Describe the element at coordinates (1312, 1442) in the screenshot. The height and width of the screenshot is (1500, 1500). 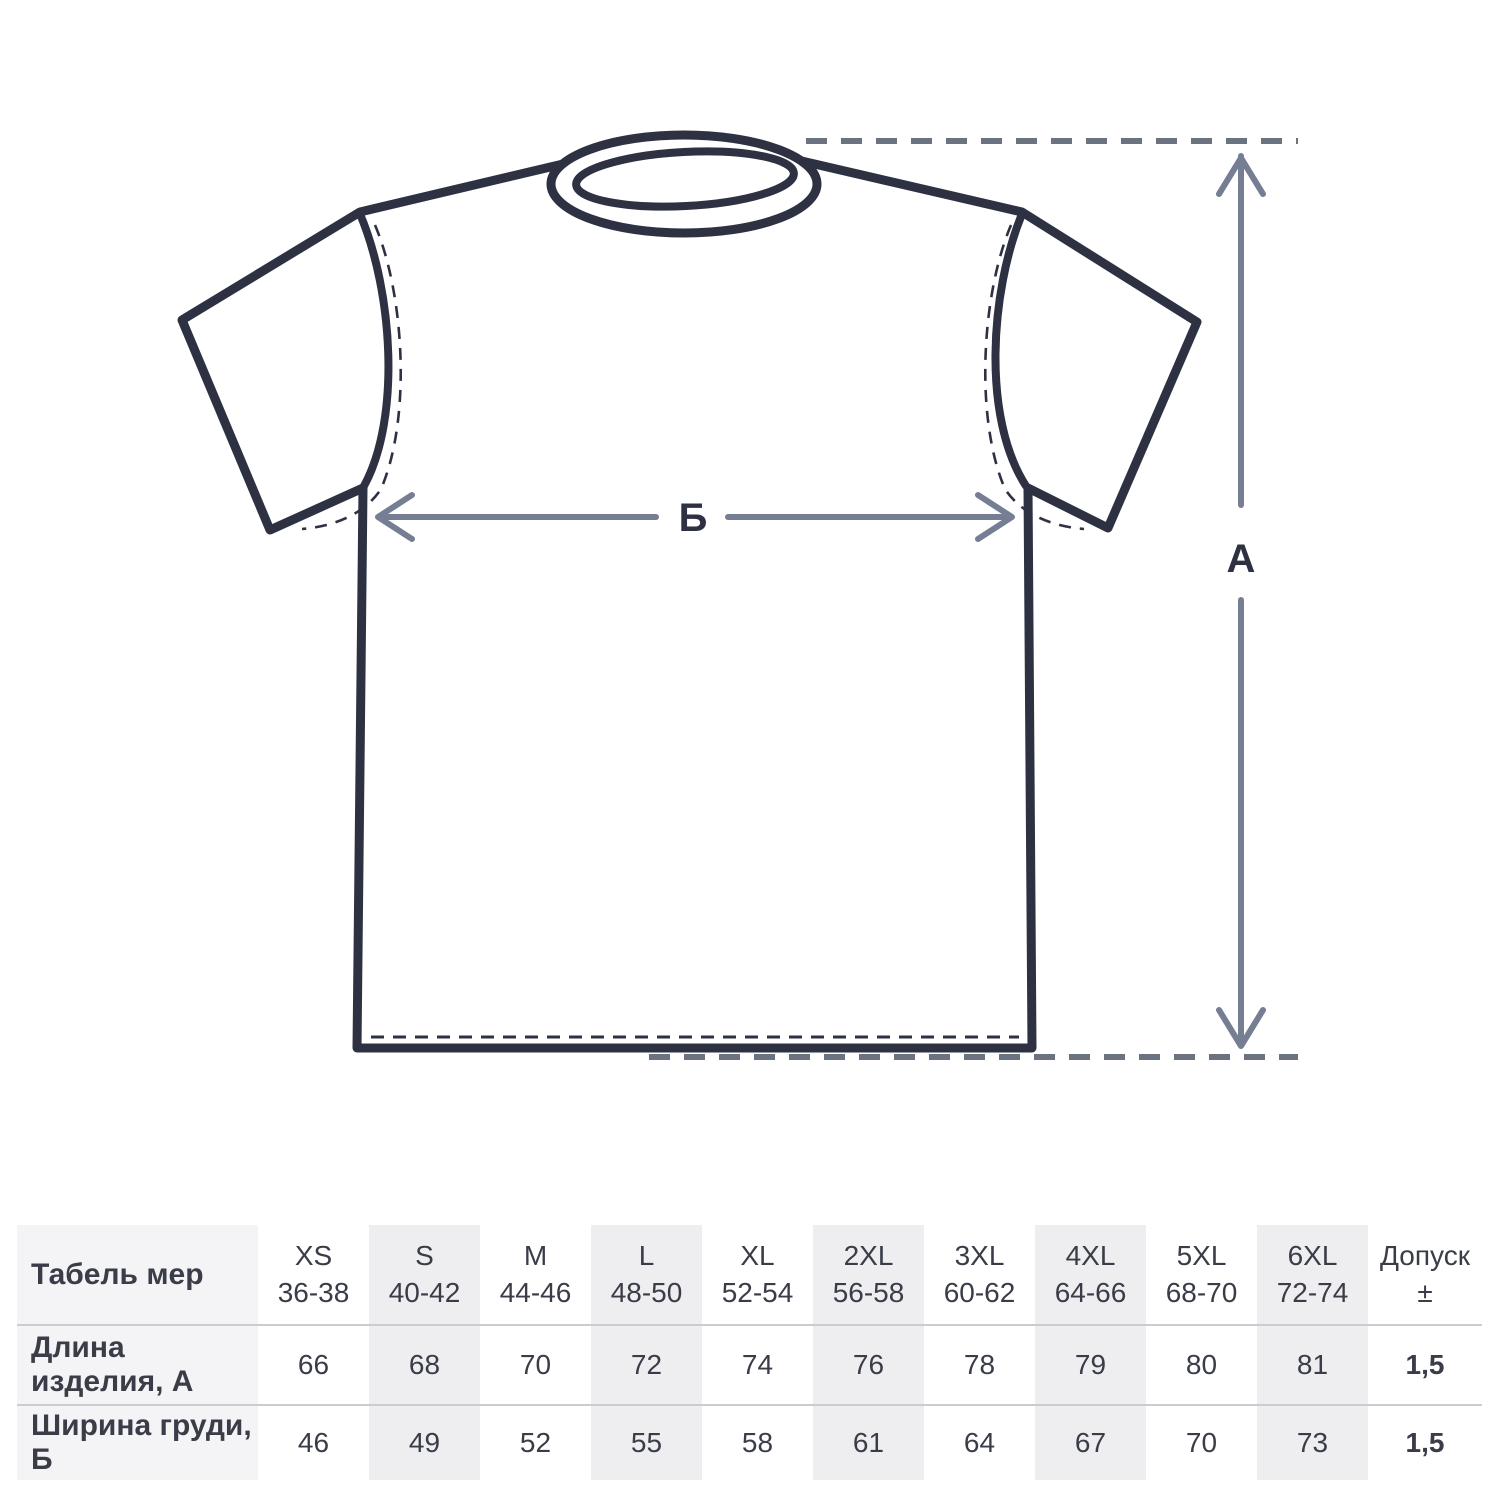
I see `value-cell: 73` at that location.